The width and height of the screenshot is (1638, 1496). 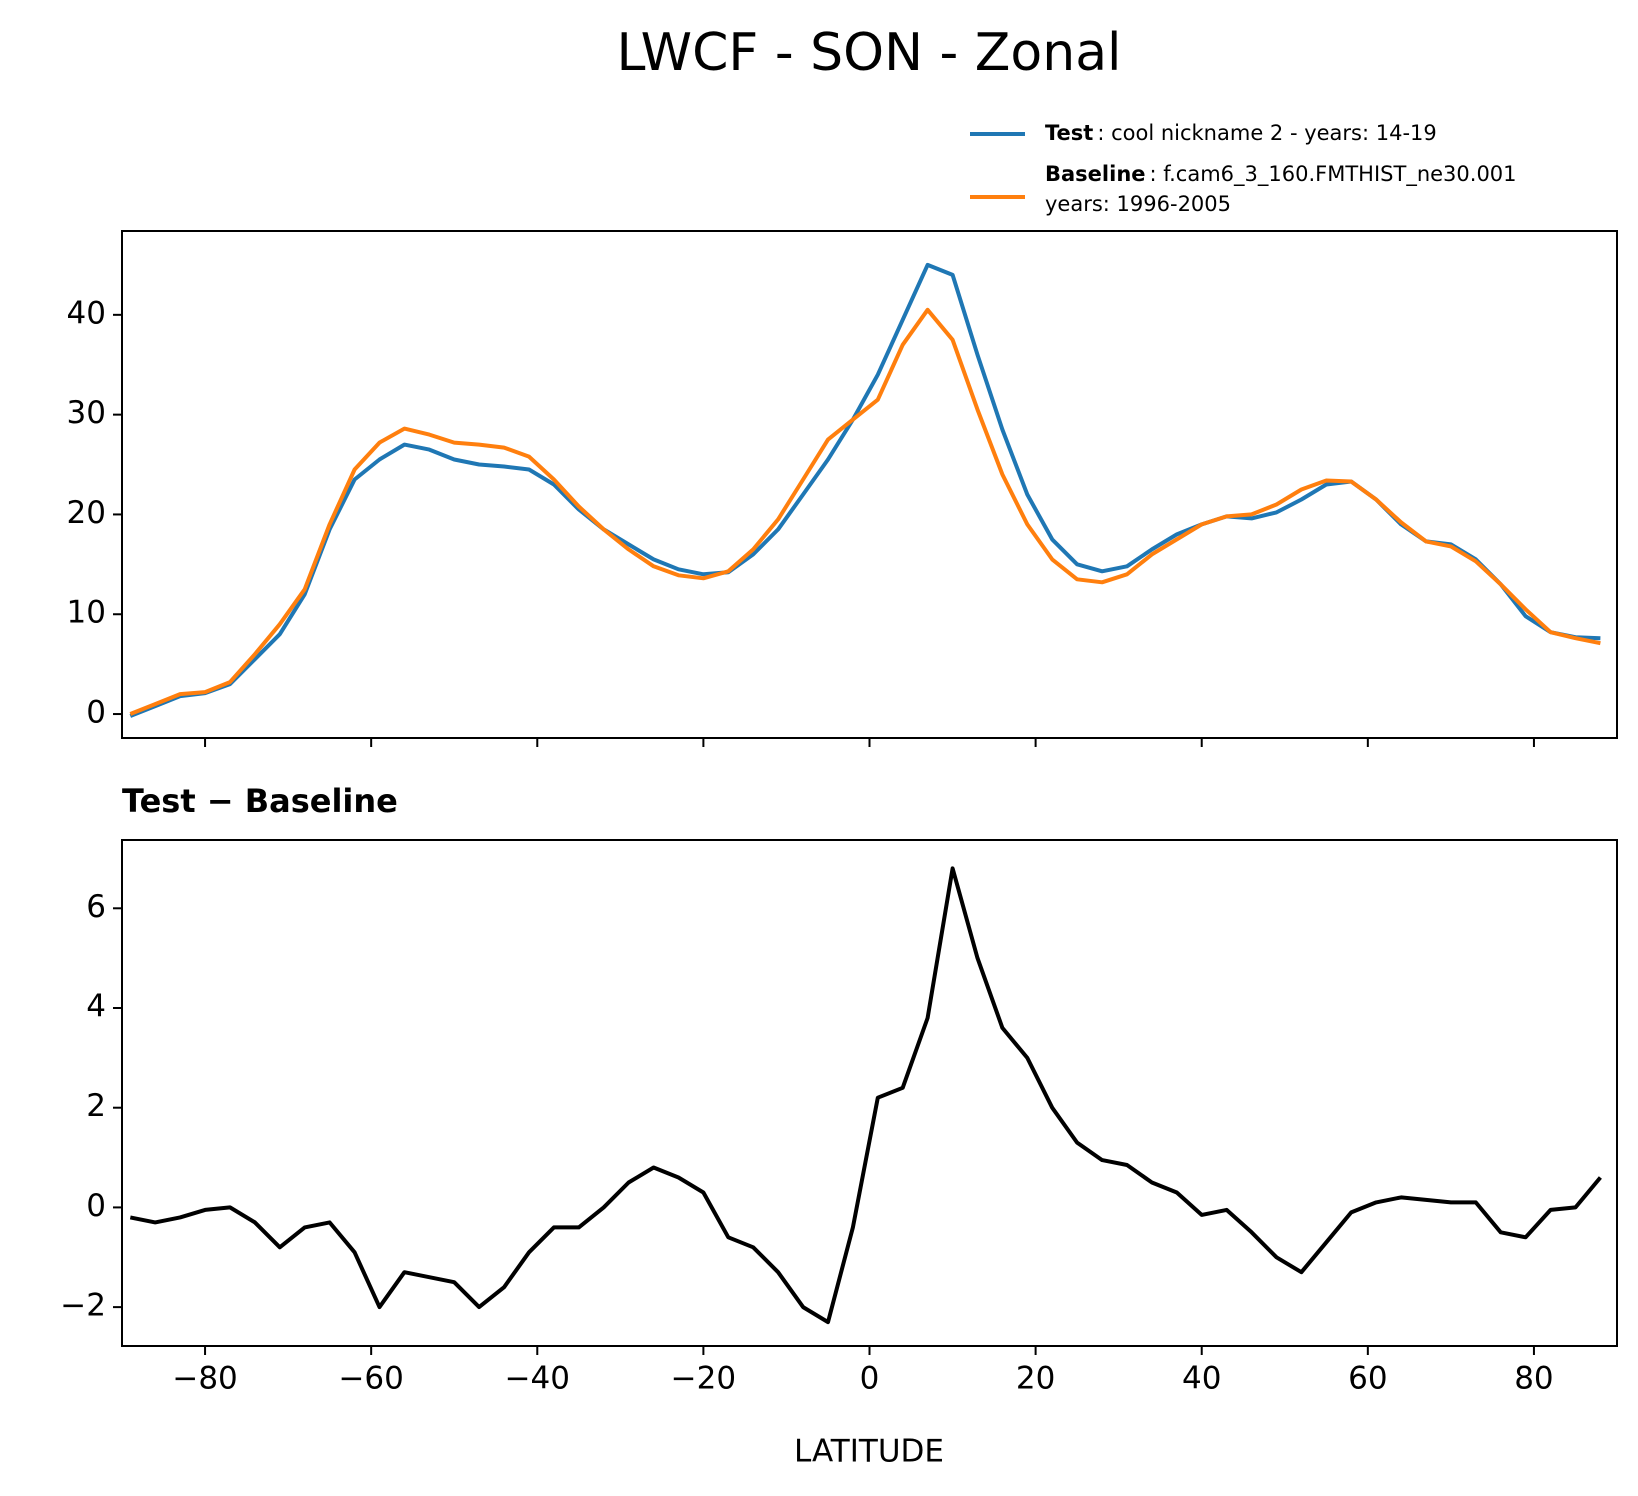 I want to click on y-tick-label: 20, so click(x=86, y=513).